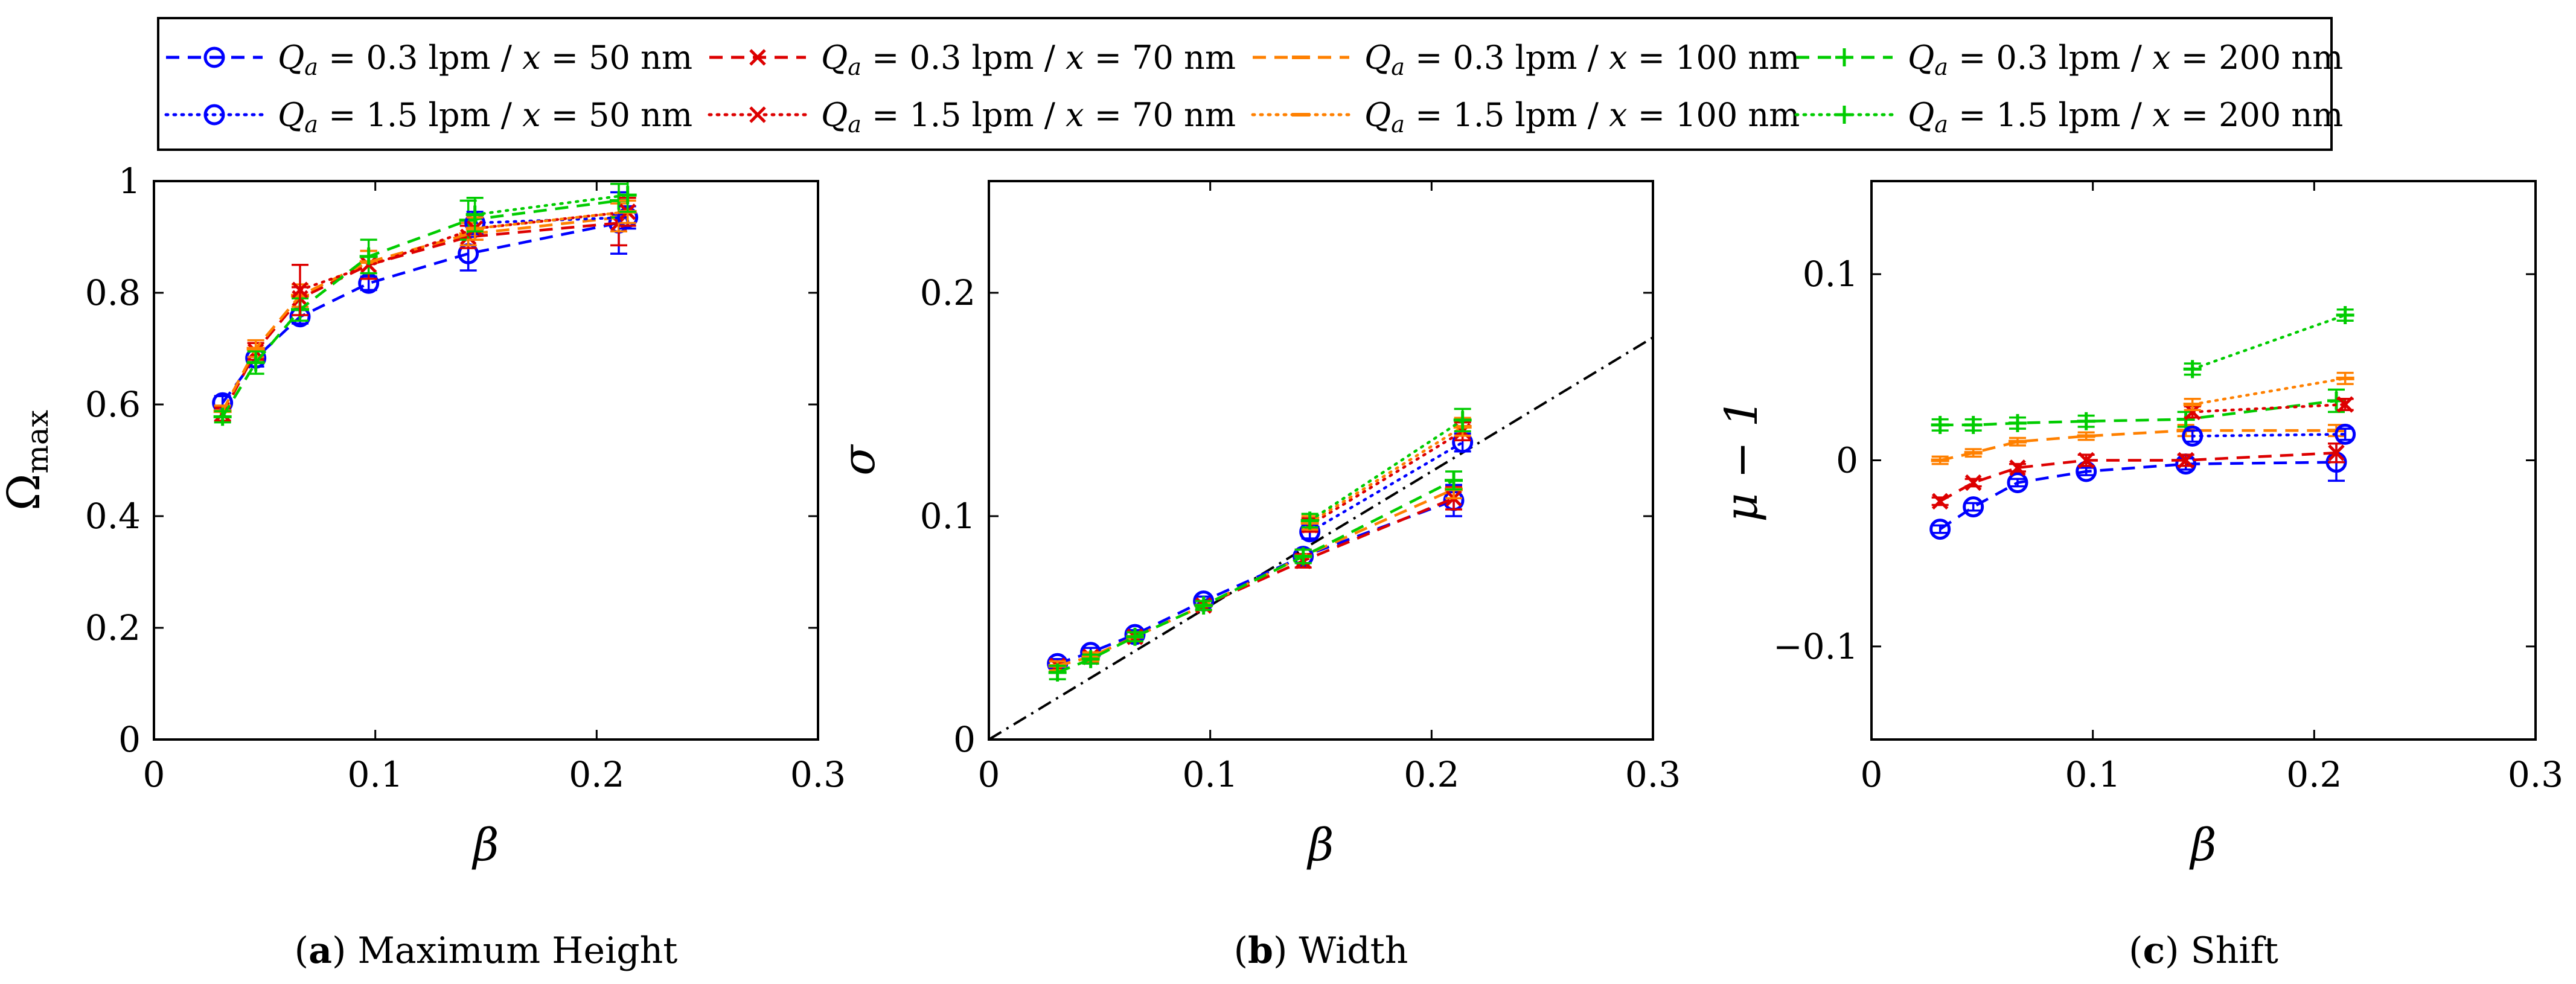 This screenshot has width=2576, height=984. I want to click on legend-item: Qa = 0.3 lpm / x = 70 nm, so click(973, 59).